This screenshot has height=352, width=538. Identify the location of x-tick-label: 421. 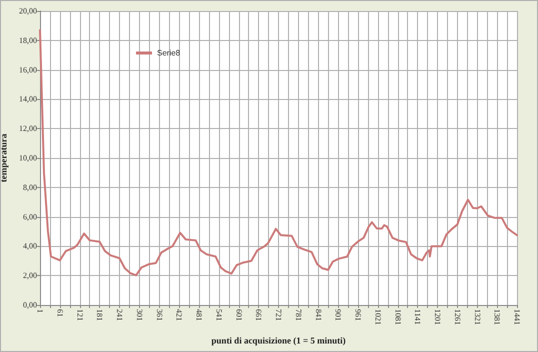
(179, 315).